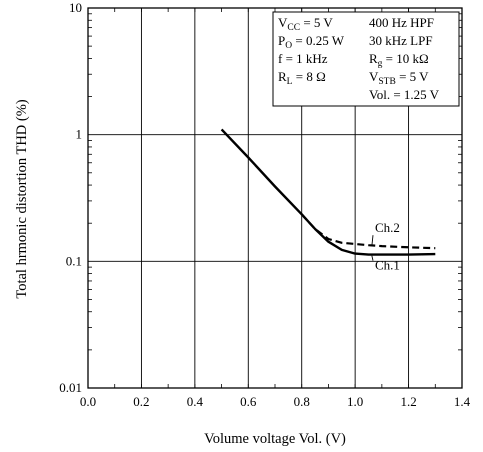 This screenshot has height=452, width=483. Describe the element at coordinates (302, 78) in the screenshot. I see `condition-left: RL = 8 Ω` at that location.